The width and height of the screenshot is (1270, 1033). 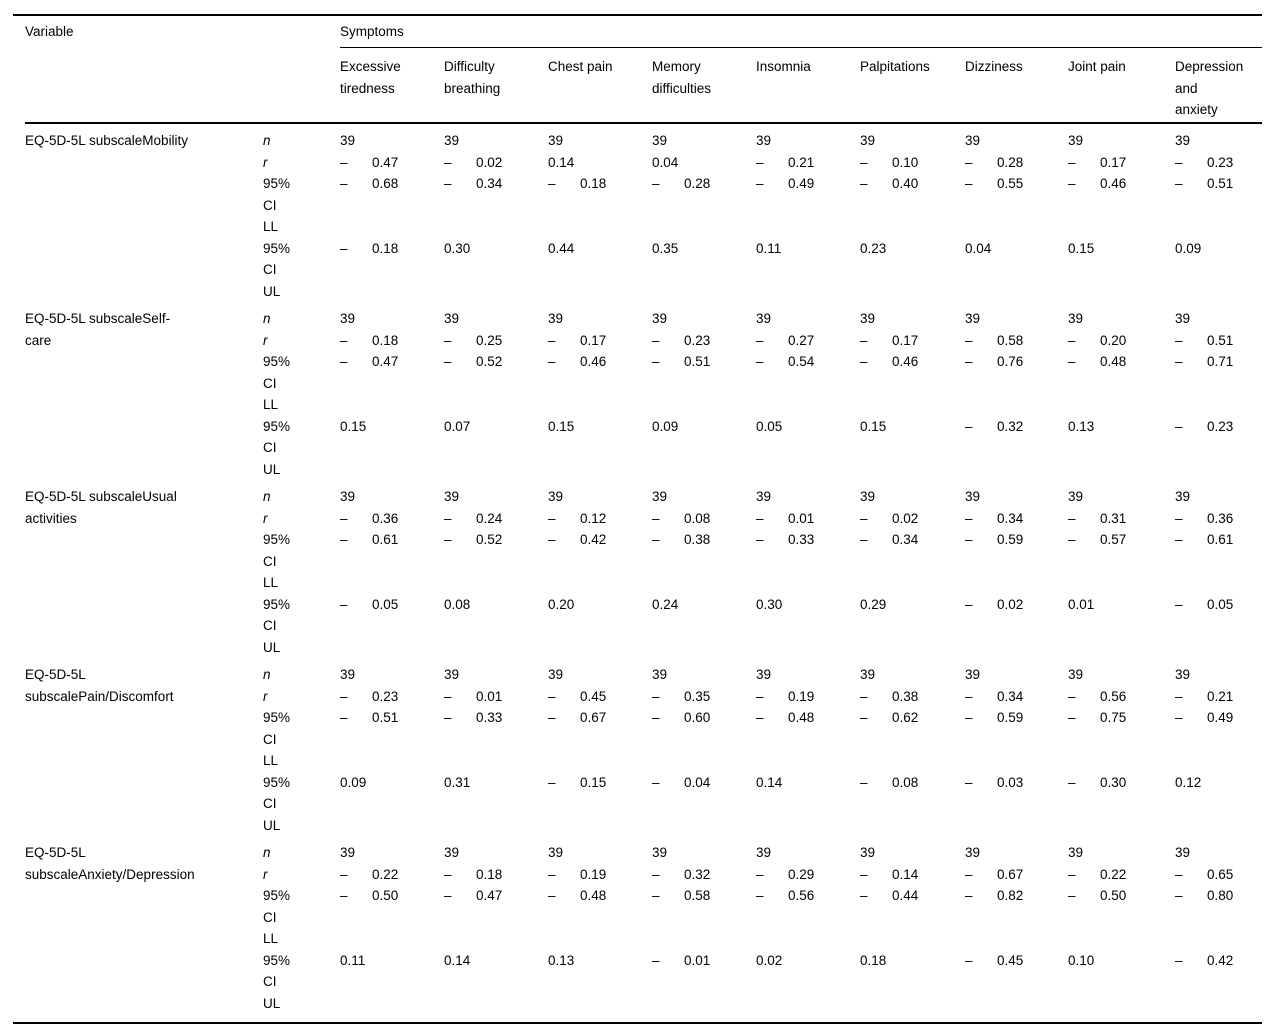 What do you see at coordinates (457, 960) in the screenshot?
I see `value-cell-ci_ul-difficulty-breathing: 0.14` at bounding box center [457, 960].